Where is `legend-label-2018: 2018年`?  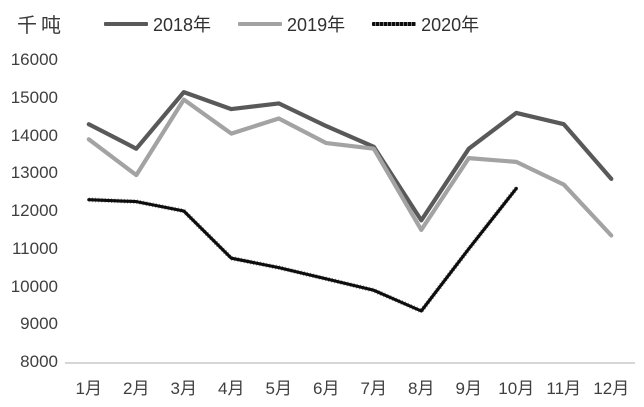
legend-label-2018: 2018年 is located at coordinates (182, 25).